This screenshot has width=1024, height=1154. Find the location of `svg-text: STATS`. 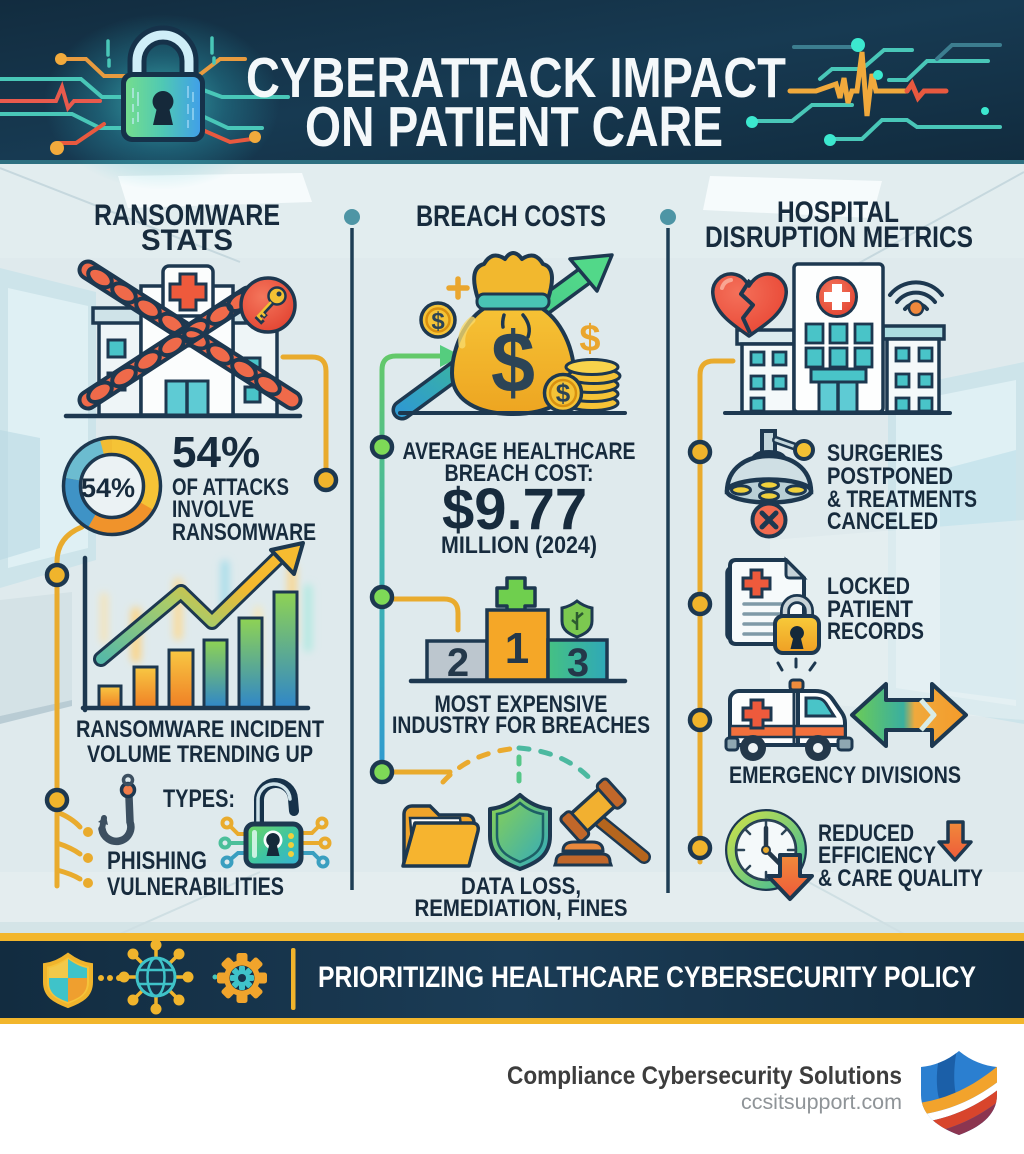

svg-text: STATS is located at coordinates (187, 240).